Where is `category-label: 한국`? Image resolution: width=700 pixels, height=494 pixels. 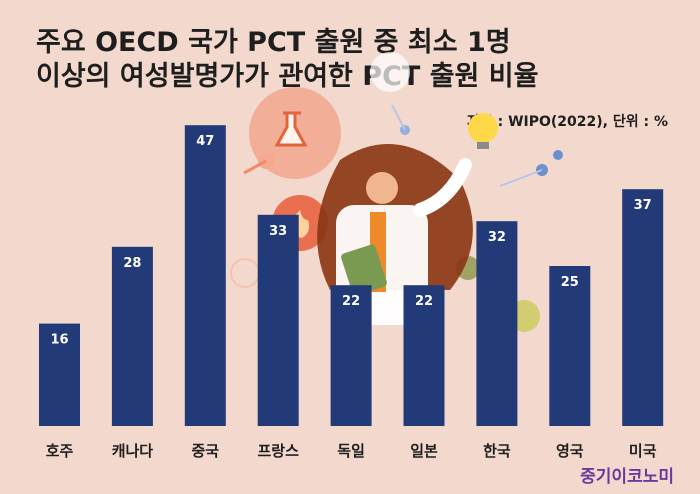
category-label: 한국 is located at coordinates (497, 451).